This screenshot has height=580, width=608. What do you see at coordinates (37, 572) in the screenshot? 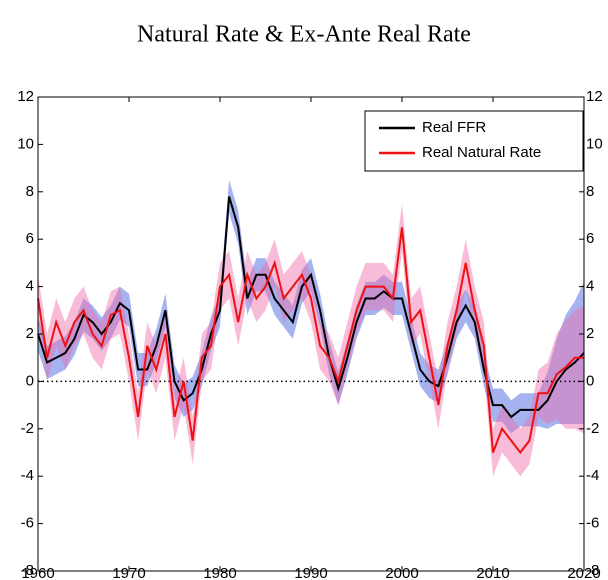
I see `x-tick-label: 1960` at bounding box center [37, 572].